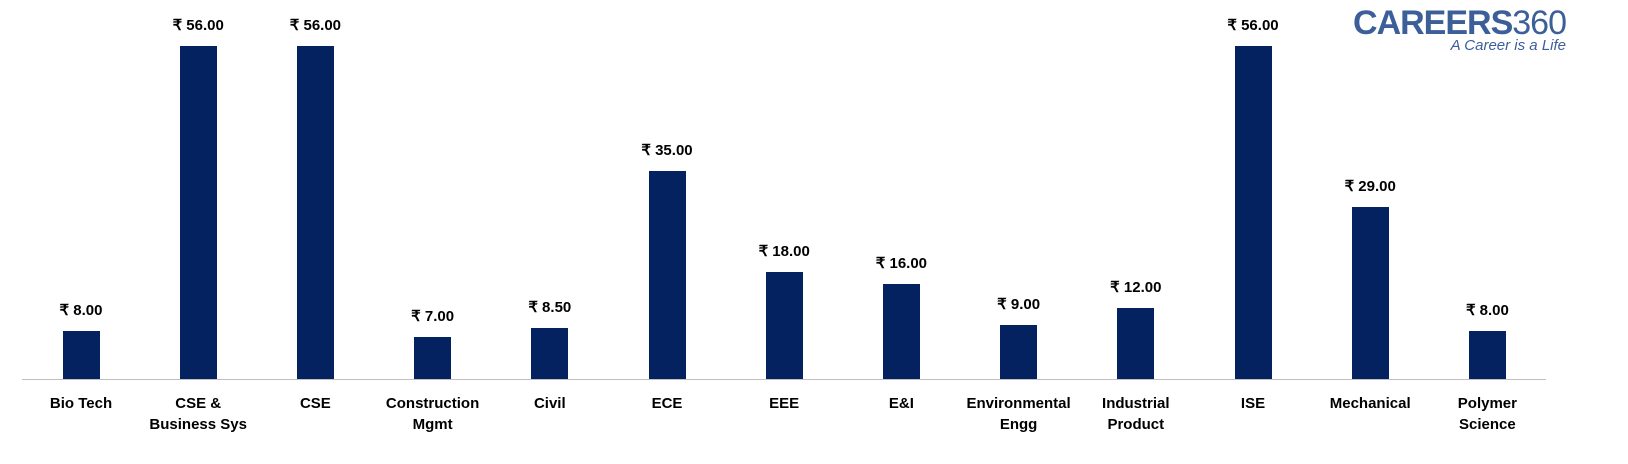 This screenshot has height=464, width=1628. Describe the element at coordinates (1433, 23) in the screenshot. I see `logo-brand: CAREERS` at that location.